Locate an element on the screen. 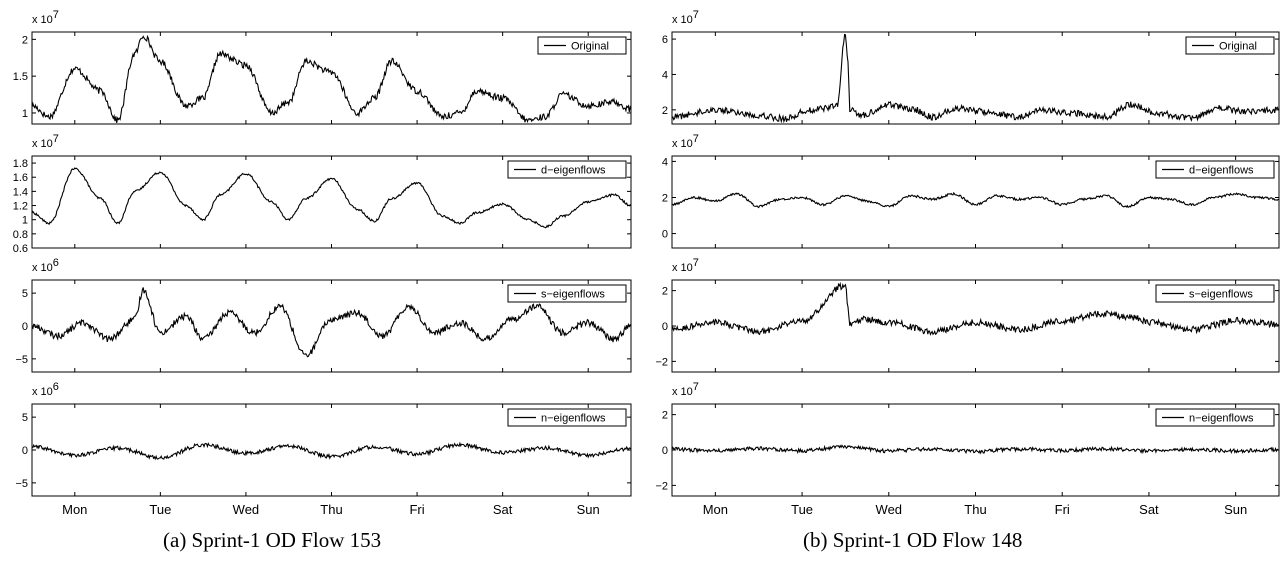 This screenshot has height=567, width=1284. panel-1: 1 1.5 2 x 107 Original is located at coordinates (322, 67).